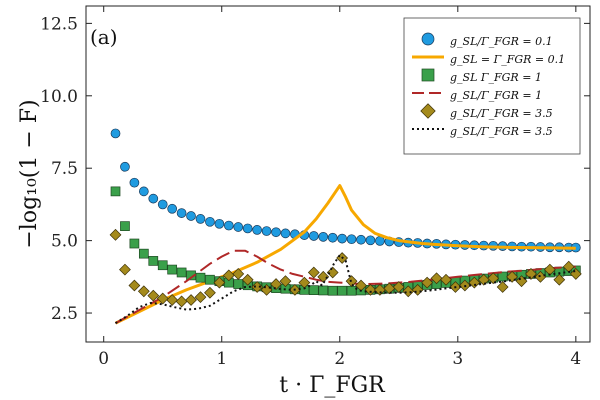 This screenshot has width=600, height=400. I want to click on legend-entry-3: g_SL Γ_FGR = 1, so click(496, 77).